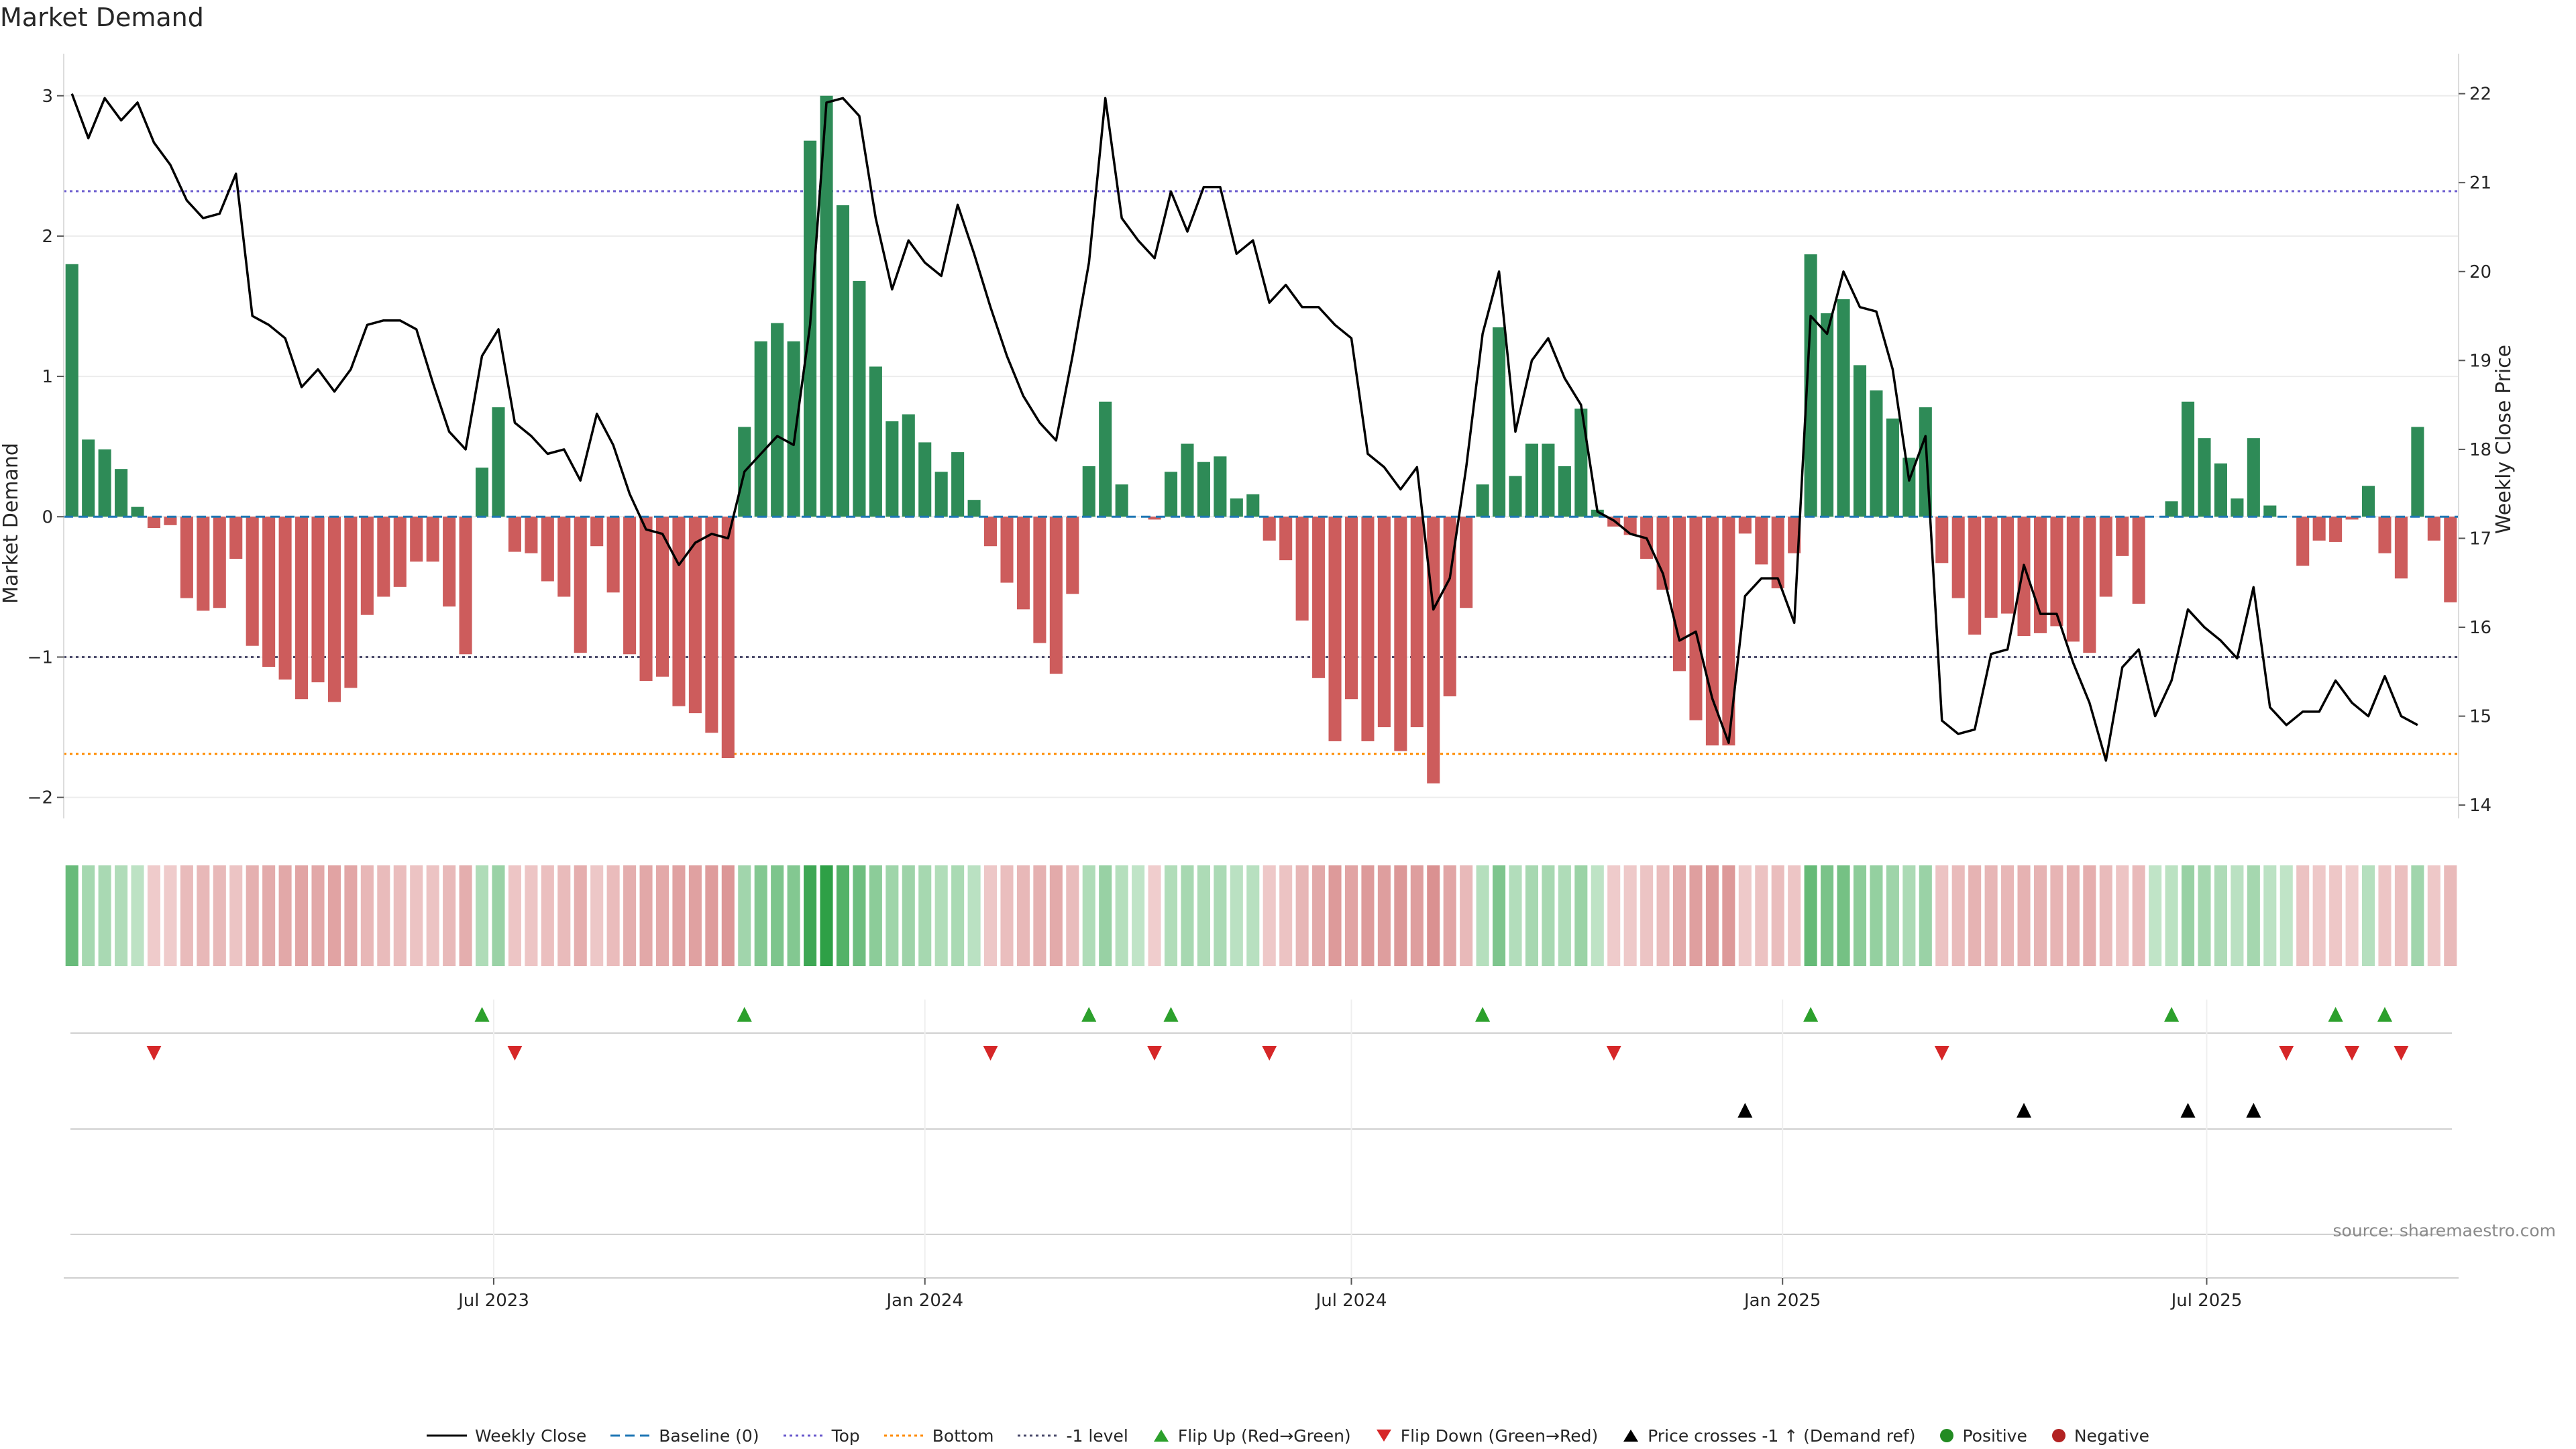  What do you see at coordinates (1073, 1436) in the screenshot?
I see `legend-minus1: -1 level` at bounding box center [1073, 1436].